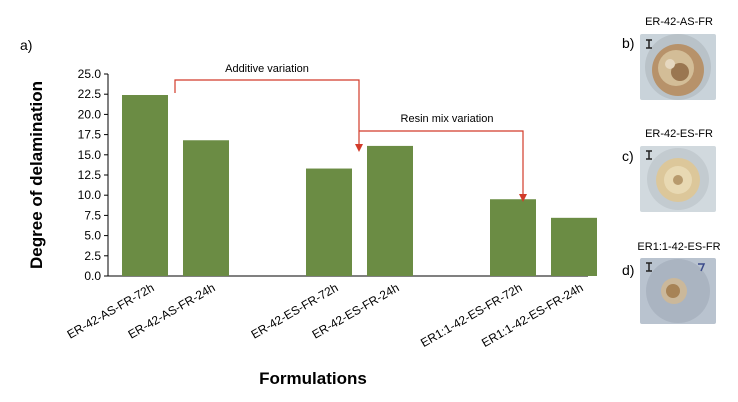 The width and height of the screenshot is (738, 402). Describe the element at coordinates (92, 256) in the screenshot. I see `y-tick-label: 2.5` at that location.